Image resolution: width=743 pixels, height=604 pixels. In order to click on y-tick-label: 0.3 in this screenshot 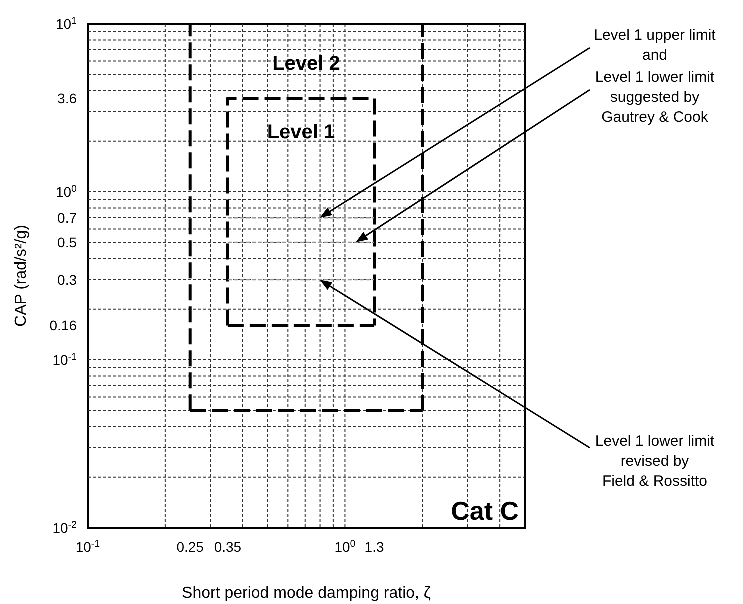, I will do `click(68, 280)`.